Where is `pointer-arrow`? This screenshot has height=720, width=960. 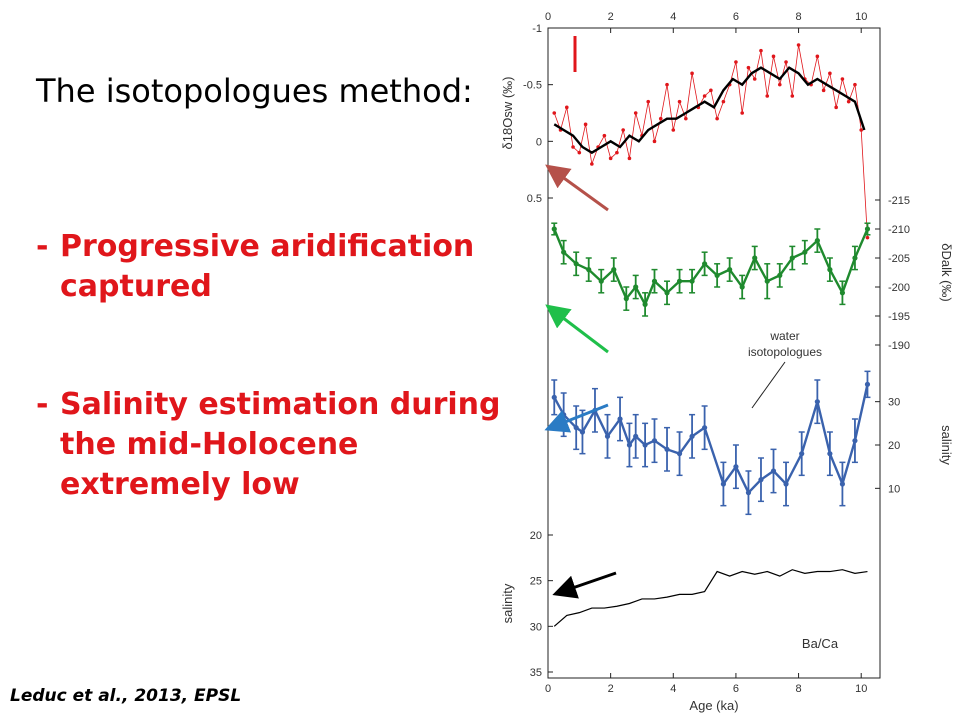
pointer-arrow is located at coordinates (576, 418).